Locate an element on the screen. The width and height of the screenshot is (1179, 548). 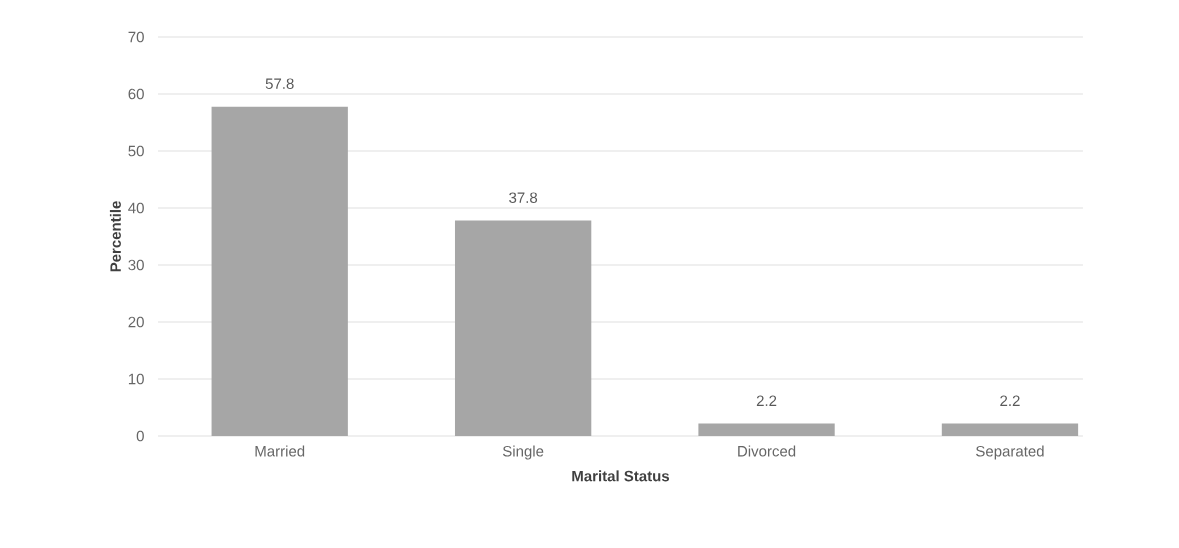
y-tick-label: 0 is located at coordinates (140, 436).